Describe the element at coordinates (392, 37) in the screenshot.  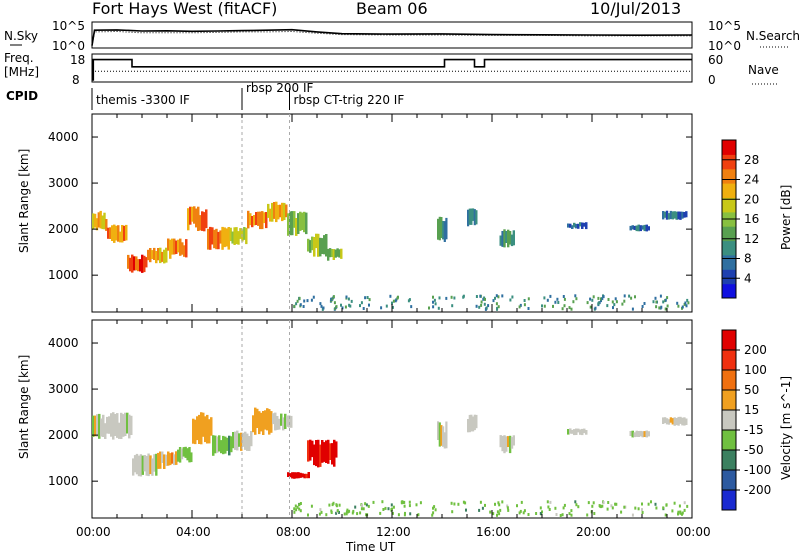
I see `series-line-nsky` at that location.